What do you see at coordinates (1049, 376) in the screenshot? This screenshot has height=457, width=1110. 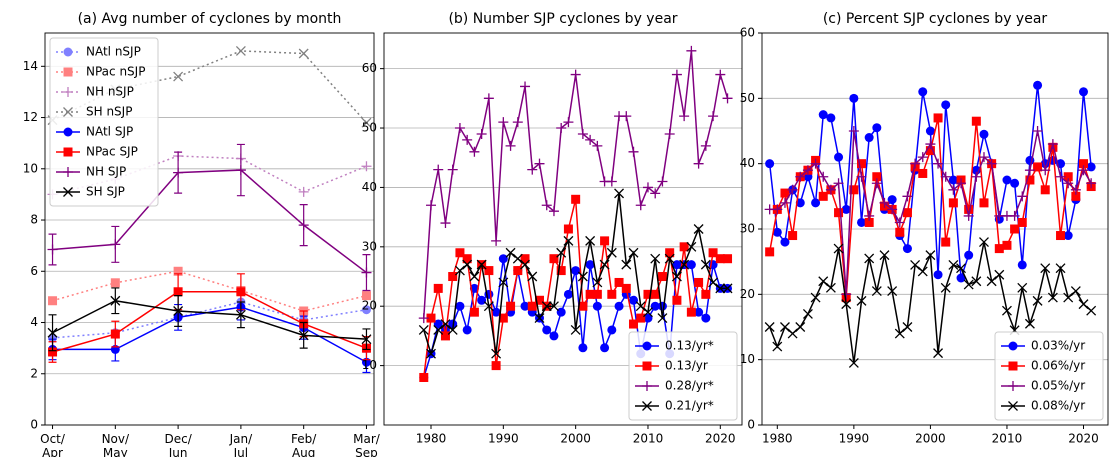 I see `legend: 0.03%/yr 0.06%/yr 0.05%/yr 0.08%/yr` at bounding box center [1049, 376].